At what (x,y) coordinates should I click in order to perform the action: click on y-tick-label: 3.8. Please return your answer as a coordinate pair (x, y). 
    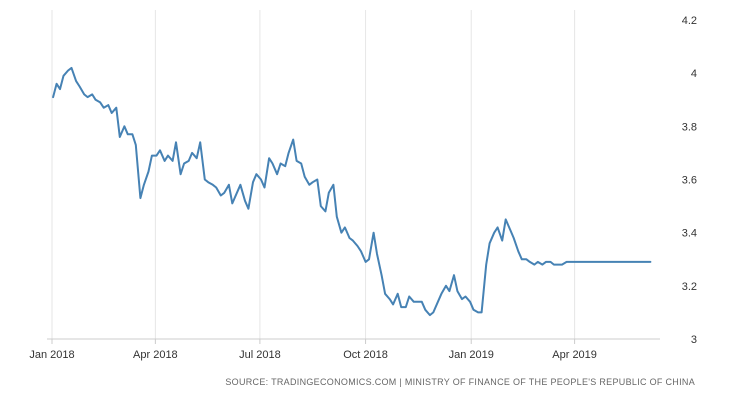
    Looking at the image, I should click on (689, 127).